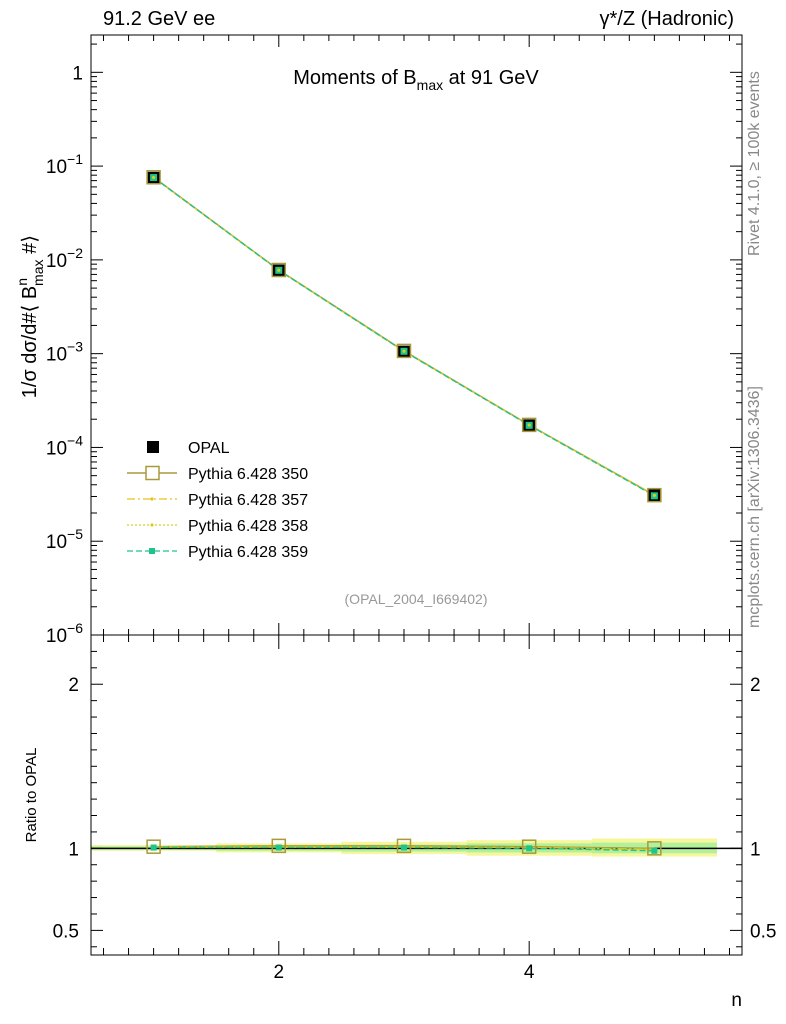 The height and width of the screenshot is (1024, 786). What do you see at coordinates (248, 474) in the screenshot?
I see `legend-label: Pythia 6.428 350` at bounding box center [248, 474].